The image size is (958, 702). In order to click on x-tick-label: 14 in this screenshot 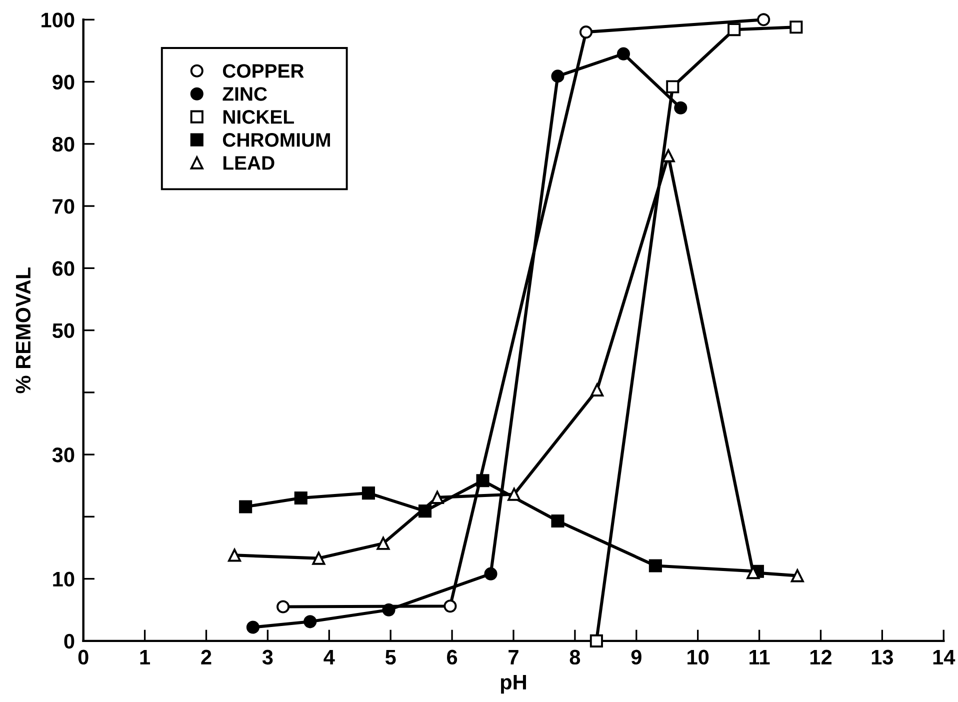, I will do `click(944, 657)`.